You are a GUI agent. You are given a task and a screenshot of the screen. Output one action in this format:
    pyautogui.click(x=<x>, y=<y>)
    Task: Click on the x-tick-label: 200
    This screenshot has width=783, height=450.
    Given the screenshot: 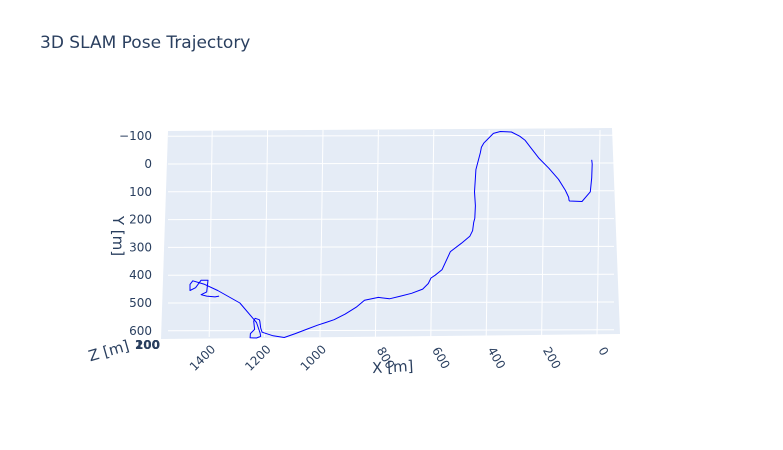 What is the action you would take?
    pyautogui.click(x=552, y=358)
    